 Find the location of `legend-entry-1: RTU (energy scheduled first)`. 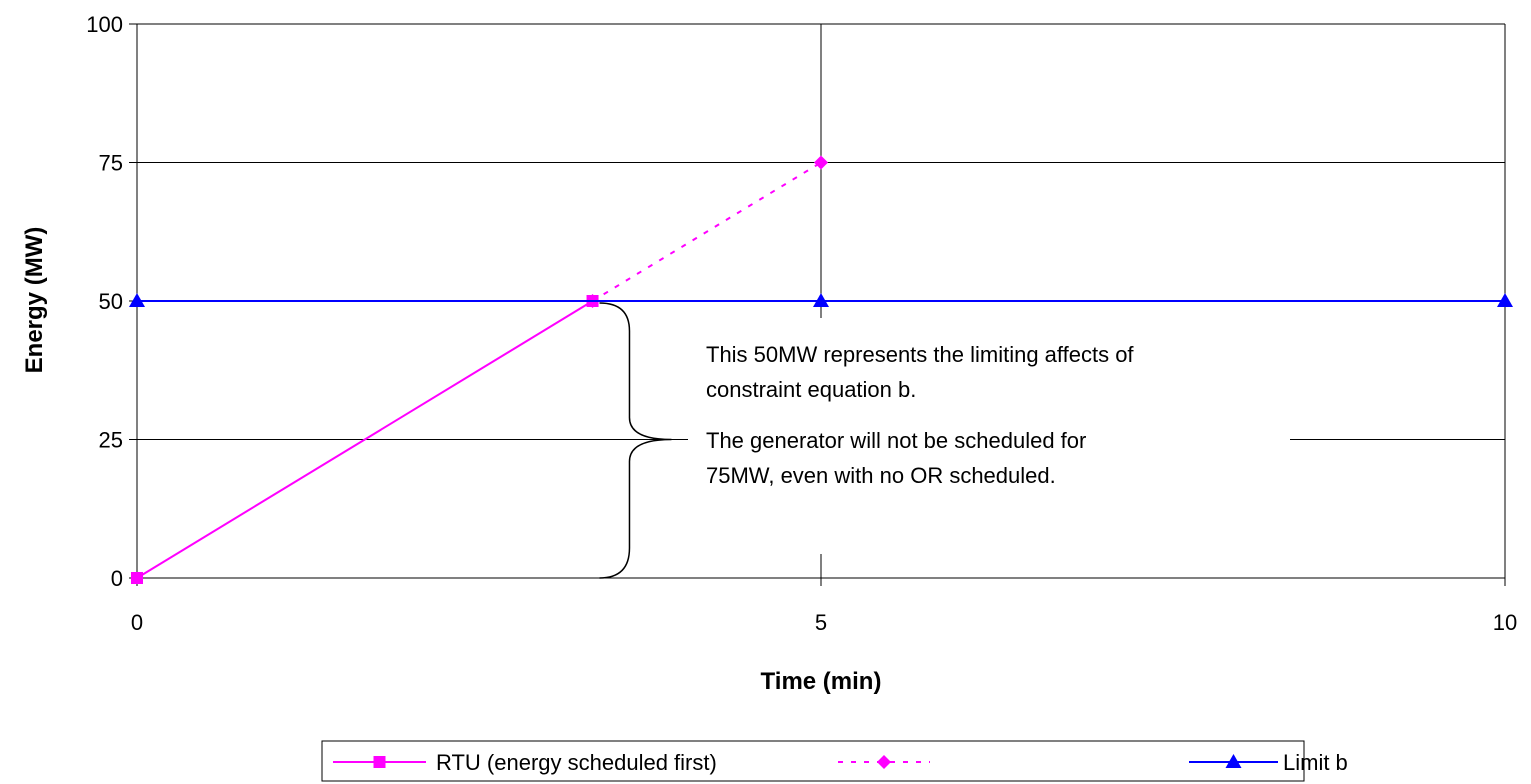

legend-entry-1: RTU (energy scheduled first) is located at coordinates (525, 762).